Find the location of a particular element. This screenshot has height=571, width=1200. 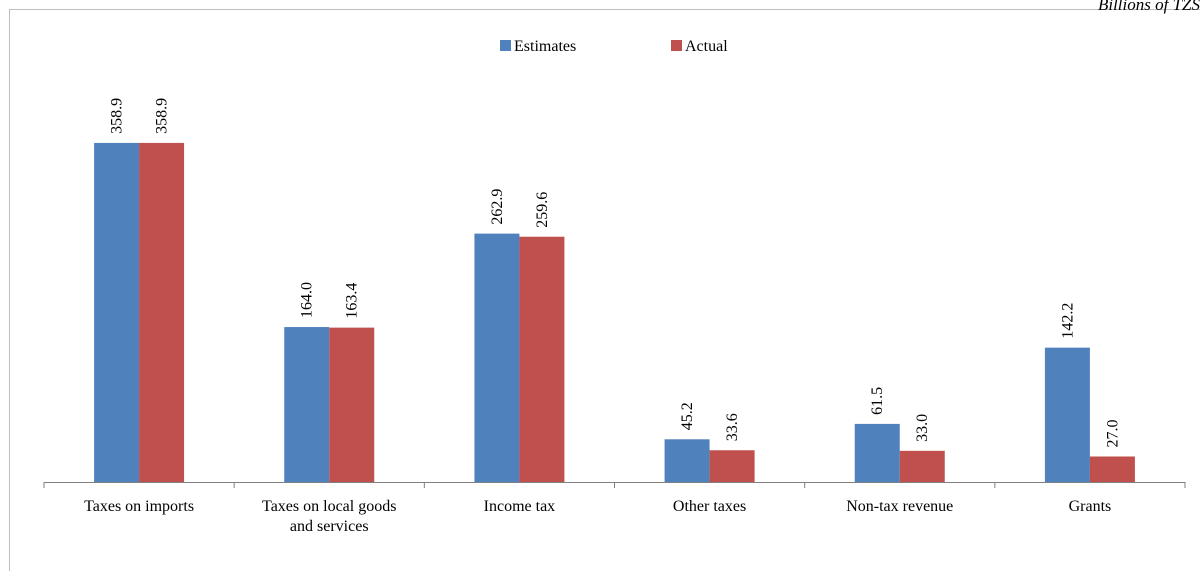

value-label-actual-5: 27.0 is located at coordinates (1112, 433).